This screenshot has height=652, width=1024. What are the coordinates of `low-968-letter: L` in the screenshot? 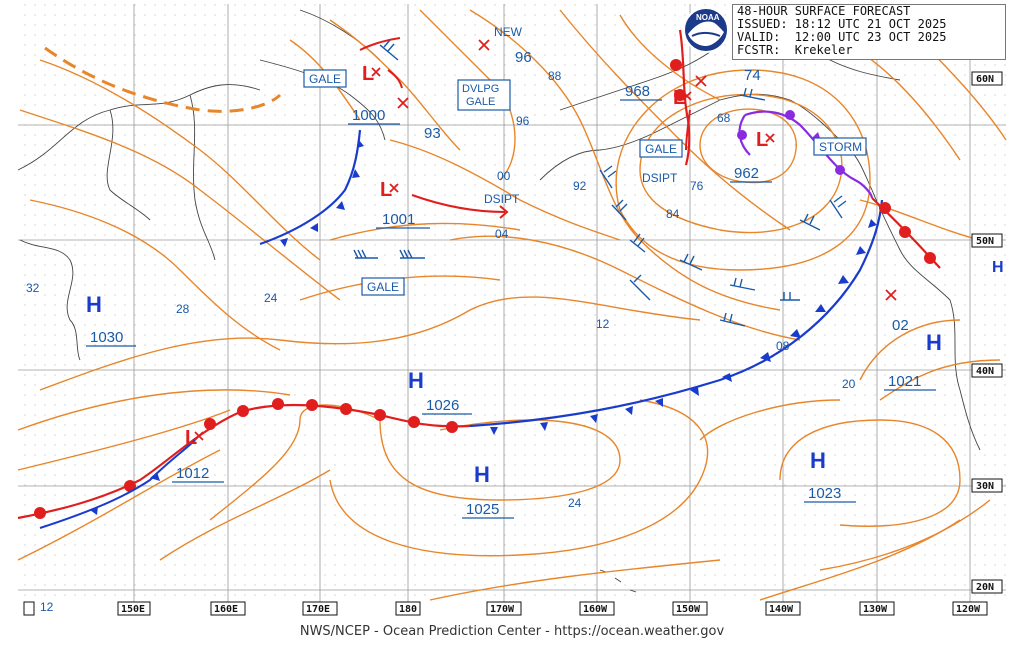 It's located at (679, 98).